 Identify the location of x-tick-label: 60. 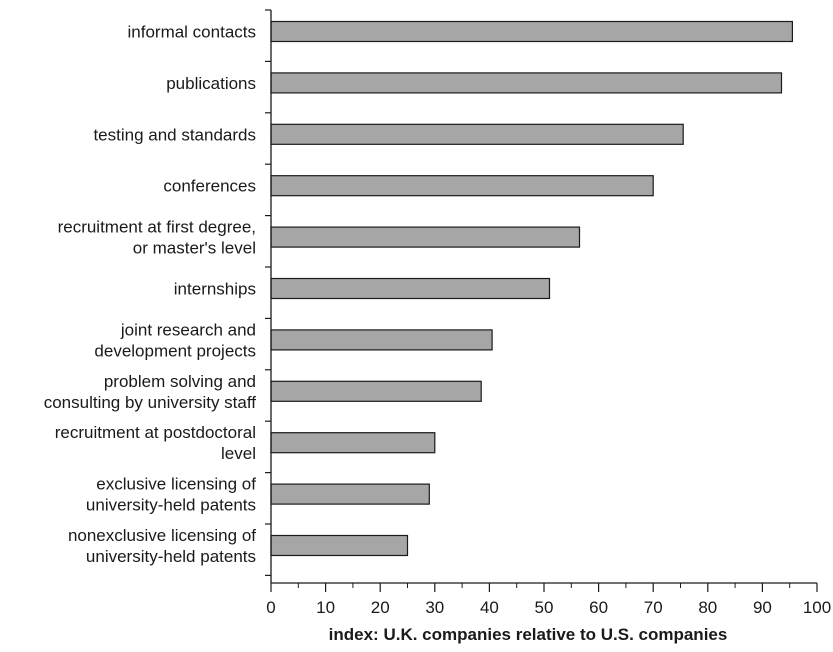
(598, 607).